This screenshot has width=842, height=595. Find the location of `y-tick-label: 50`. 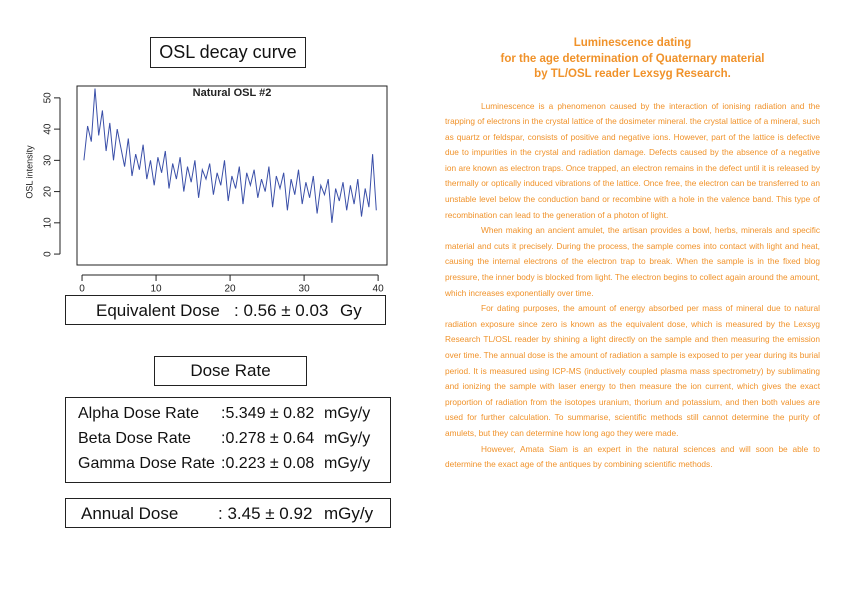

y-tick-label: 50 is located at coordinates (48, 98).